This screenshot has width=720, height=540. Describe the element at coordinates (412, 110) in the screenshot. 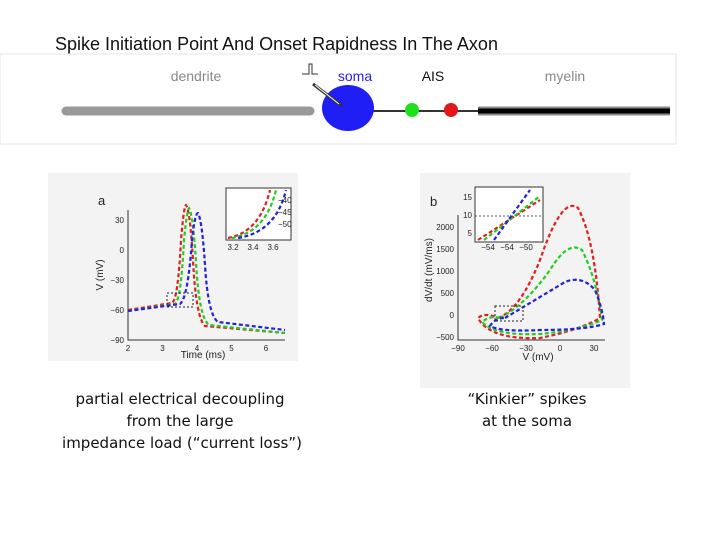

I see `ais-green` at that location.